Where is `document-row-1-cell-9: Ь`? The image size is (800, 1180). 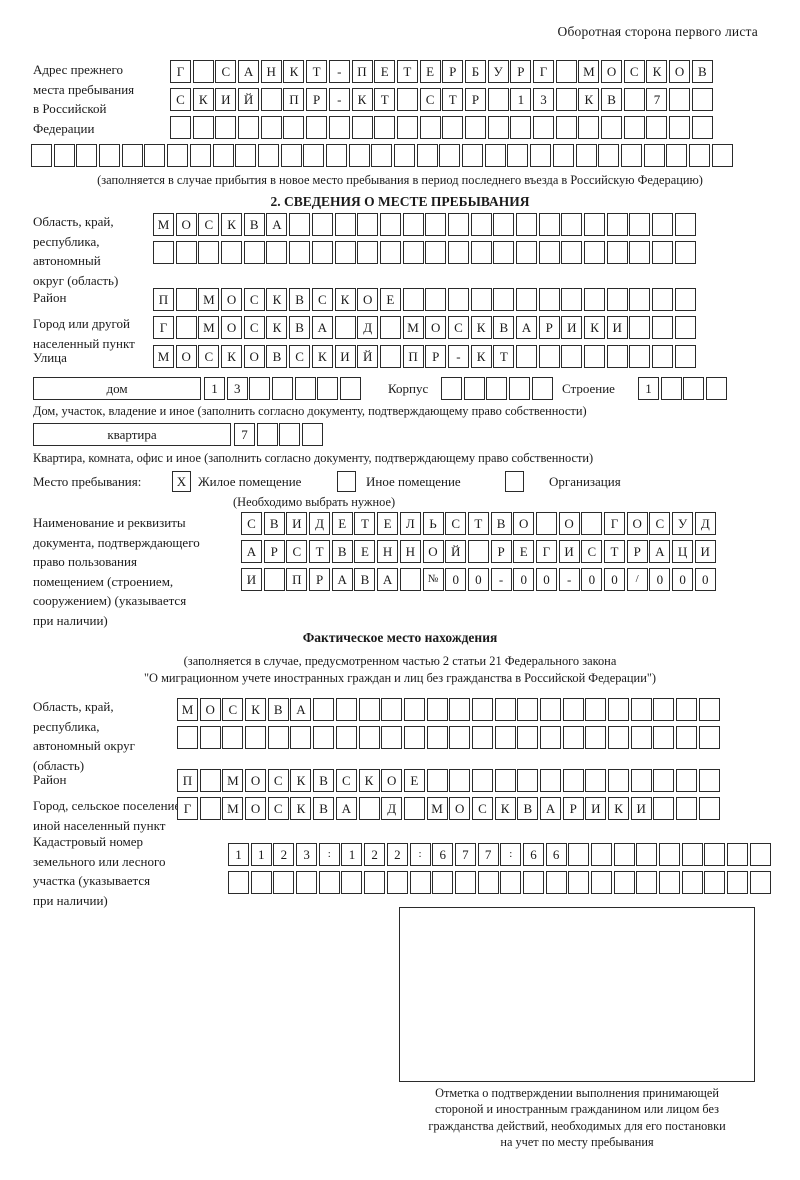
document-row-1-cell-9: Ь is located at coordinates (433, 523).